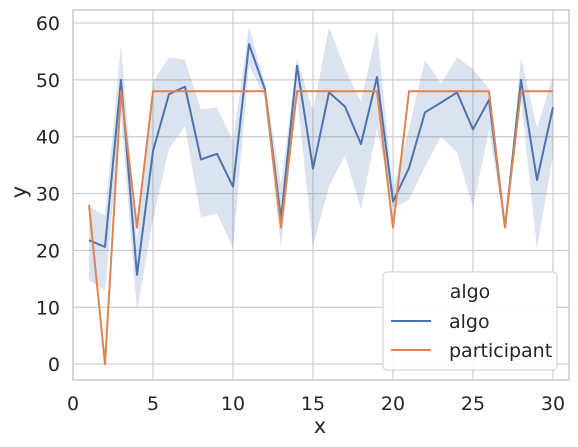 The image size is (578, 447). What do you see at coordinates (553, 404) in the screenshot?
I see `x-tick-label: 30` at bounding box center [553, 404].